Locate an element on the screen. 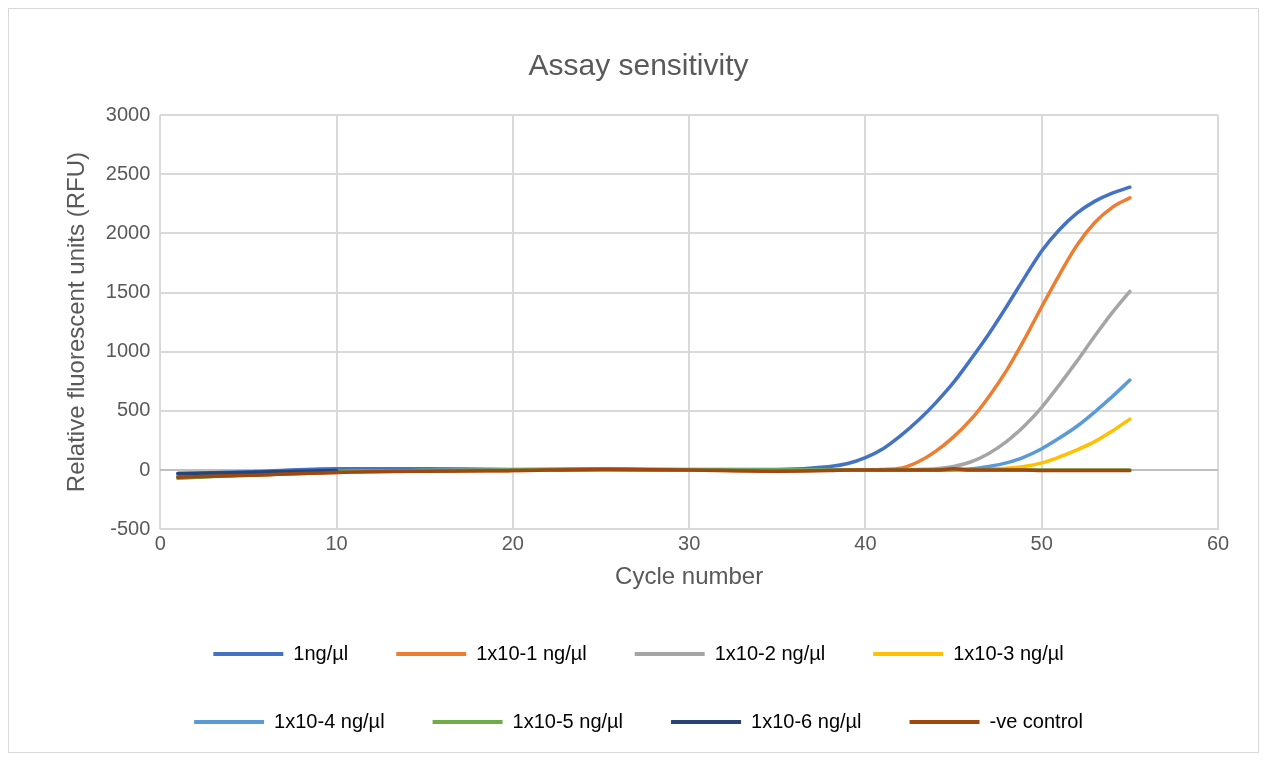 Image resolution: width=1267 pixels, height=761 pixels. y-tick-label: 1000 is located at coordinates (128, 350).